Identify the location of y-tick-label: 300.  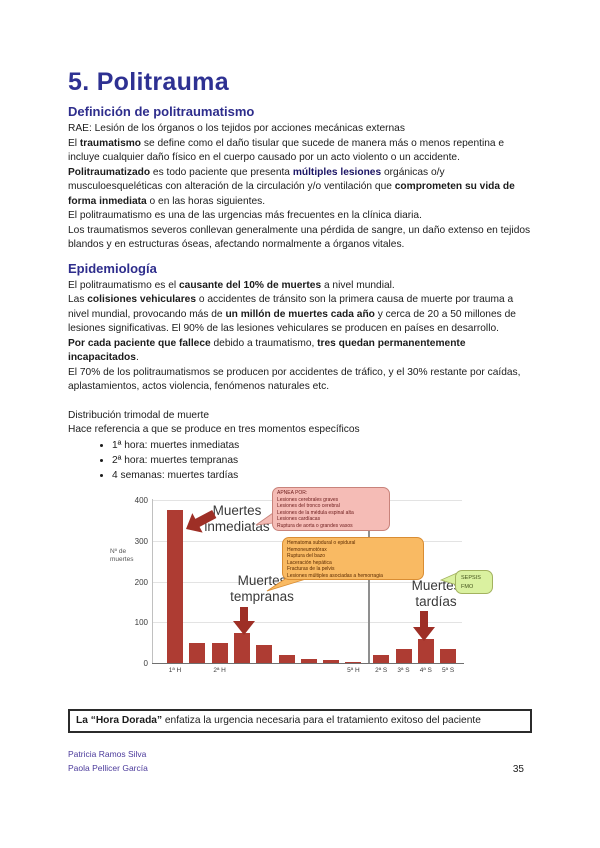
(141, 541).